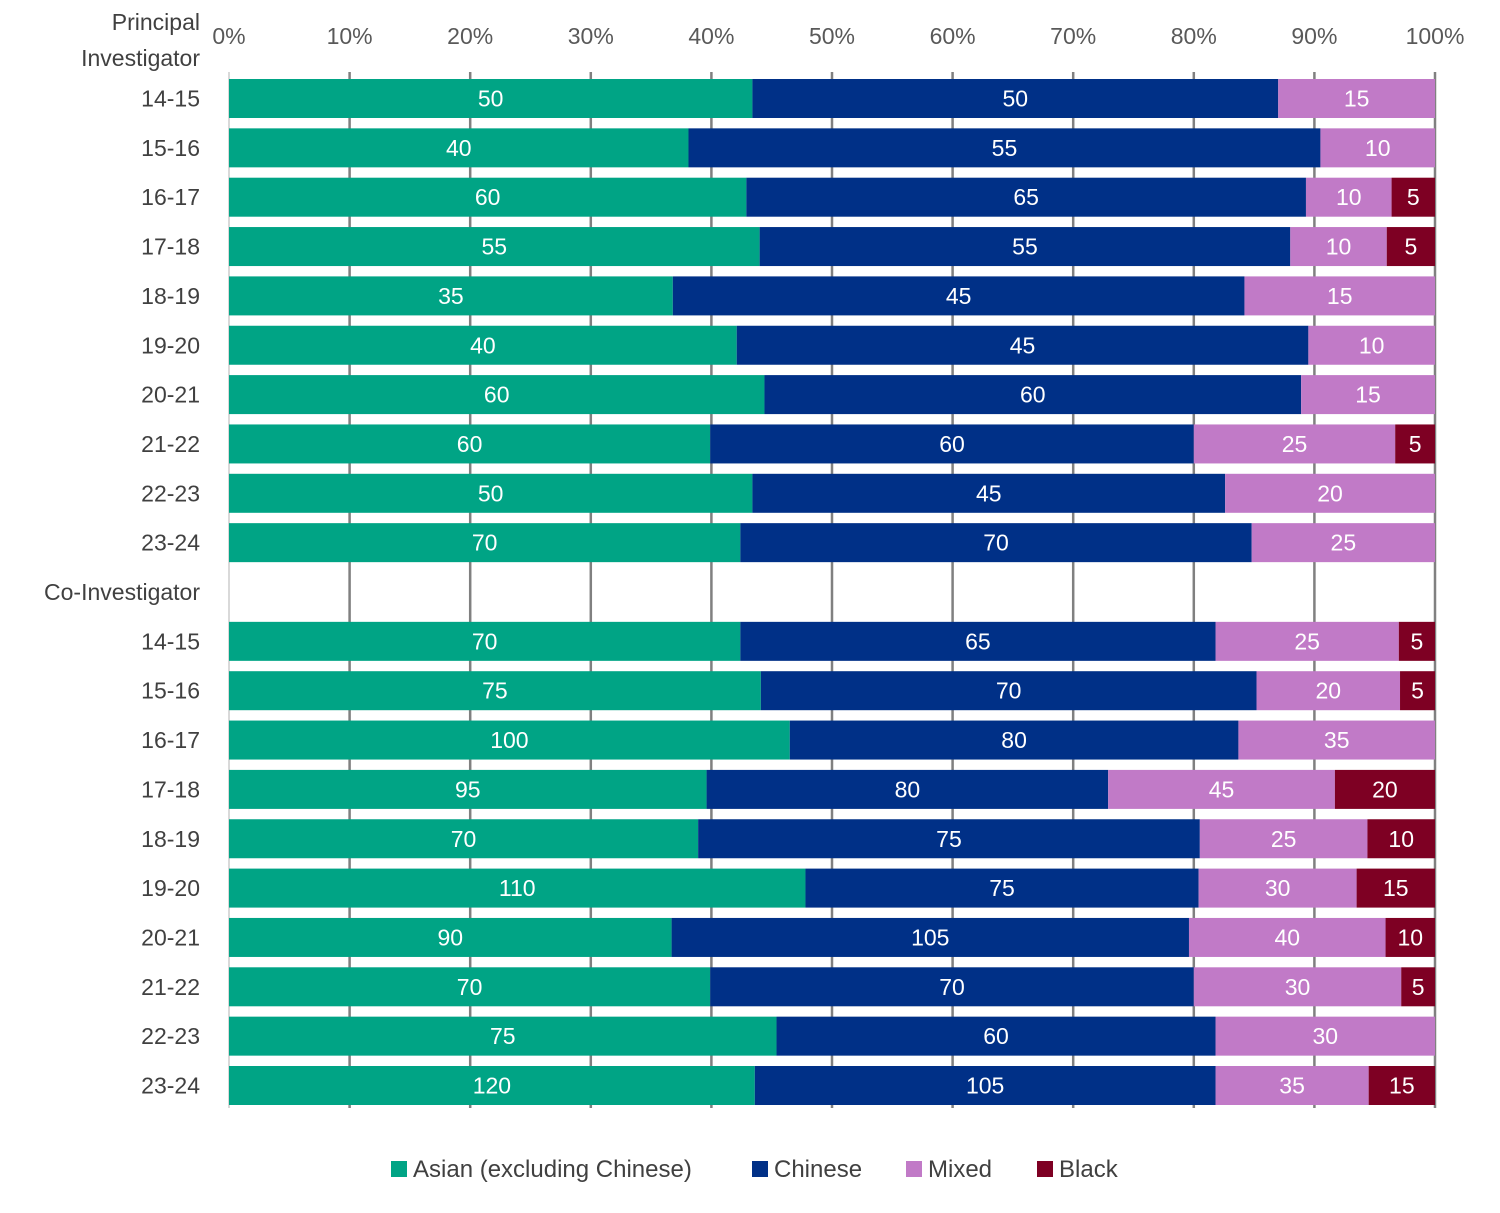 This screenshot has width=1500, height=1213. Describe the element at coordinates (1435, 36) in the screenshot. I see `x-tick-label: 100%` at that location.